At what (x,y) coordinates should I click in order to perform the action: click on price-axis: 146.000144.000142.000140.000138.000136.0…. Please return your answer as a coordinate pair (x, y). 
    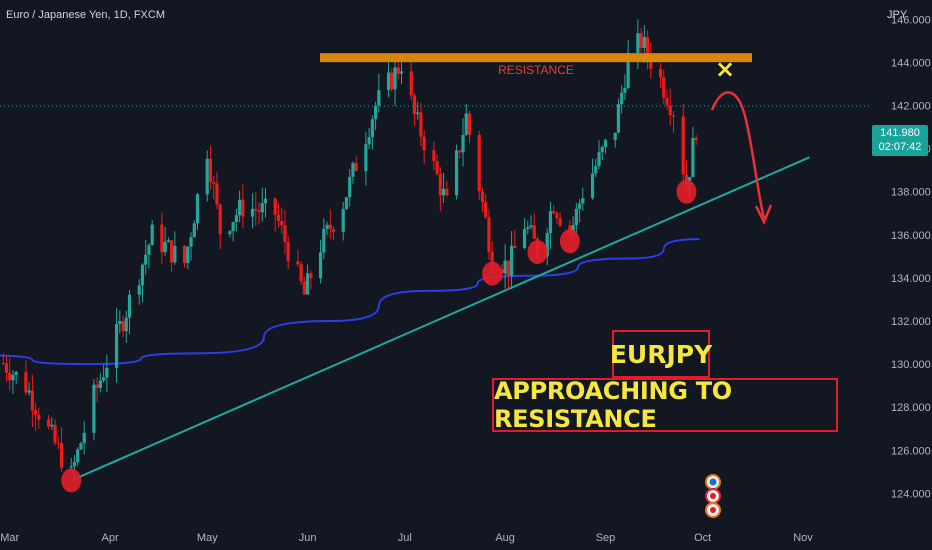
    Looking at the image, I should click on (911, 257).